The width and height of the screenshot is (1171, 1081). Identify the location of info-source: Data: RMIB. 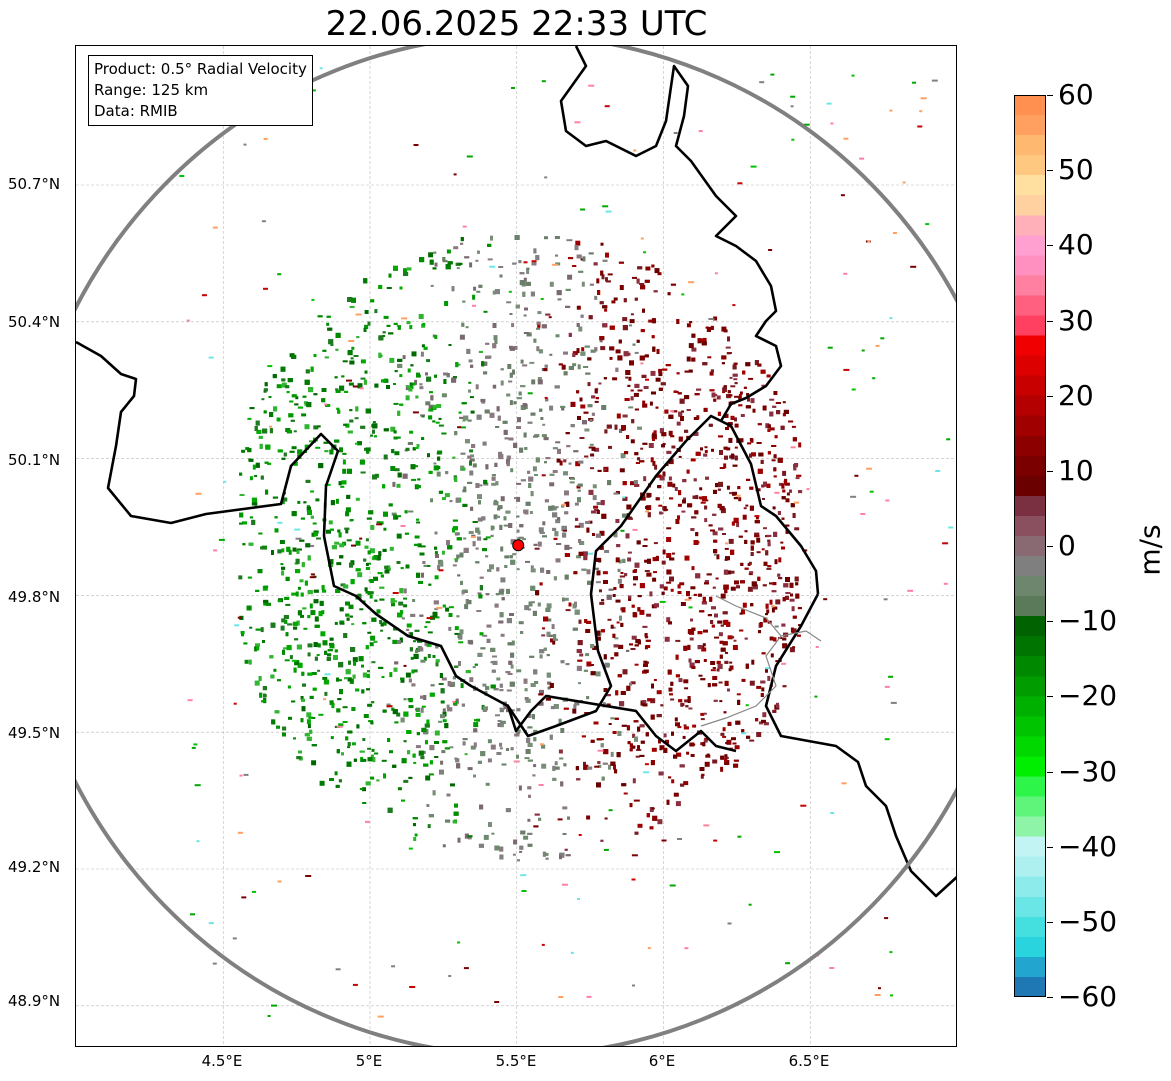
(136, 111).